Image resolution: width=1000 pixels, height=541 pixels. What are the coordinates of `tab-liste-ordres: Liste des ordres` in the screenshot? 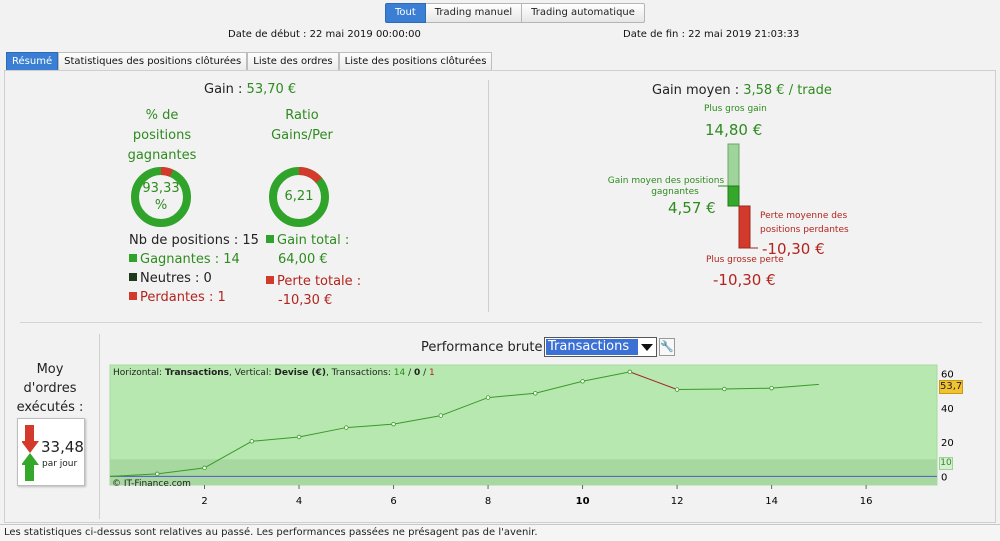 It's located at (293, 61).